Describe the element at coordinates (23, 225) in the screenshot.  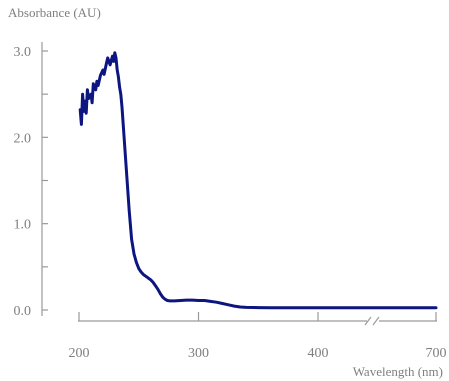
I see `y-tick-label: 1.0` at that location.